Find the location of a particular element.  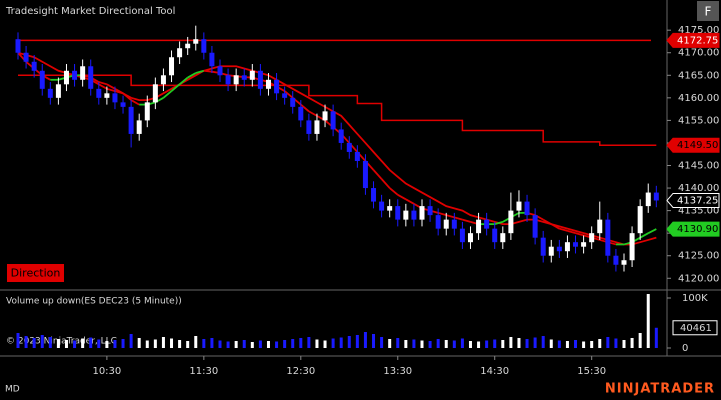

x-tick-label: 13:30 is located at coordinates (397, 371).